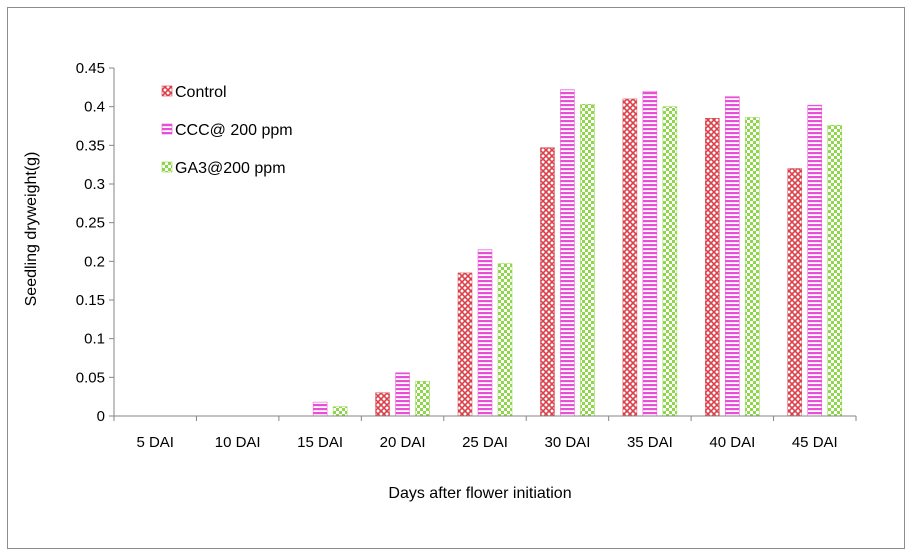 The width and height of the screenshot is (912, 556). What do you see at coordinates (101, 416) in the screenshot?
I see `y-tick-label: 0` at bounding box center [101, 416].